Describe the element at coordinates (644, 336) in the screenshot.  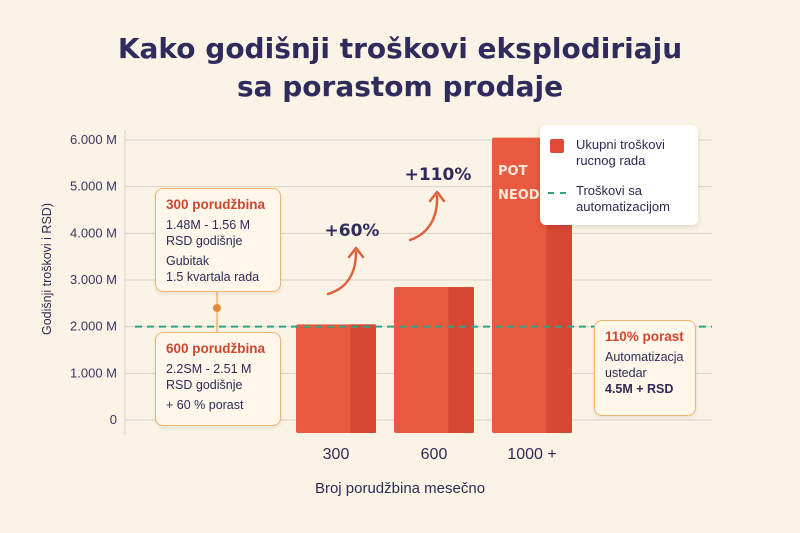
I see `callout-110-heading: 110% porast` at that location.